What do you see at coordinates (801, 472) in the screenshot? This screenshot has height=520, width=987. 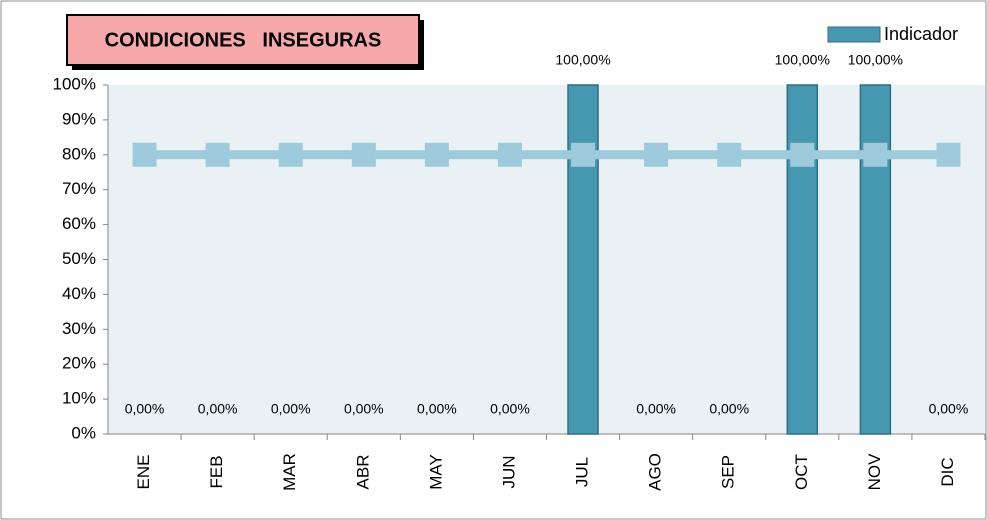 I see `x-tick-label: OCT` at bounding box center [801, 472].